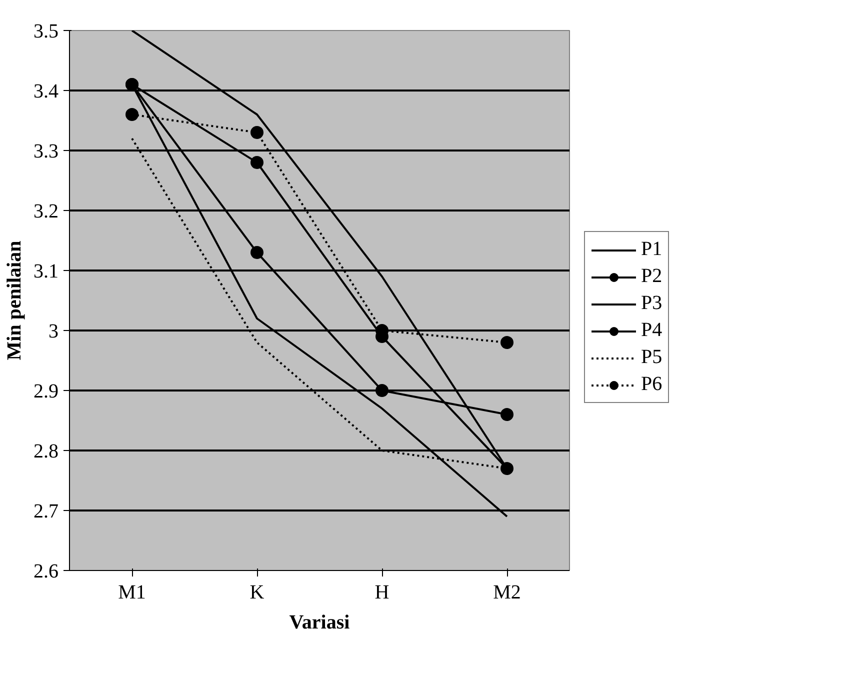 Image resolution: width=847 pixels, height=677 pixels. Describe the element at coordinates (46, 271) in the screenshot. I see `y-tick-label: 3.1` at that location.